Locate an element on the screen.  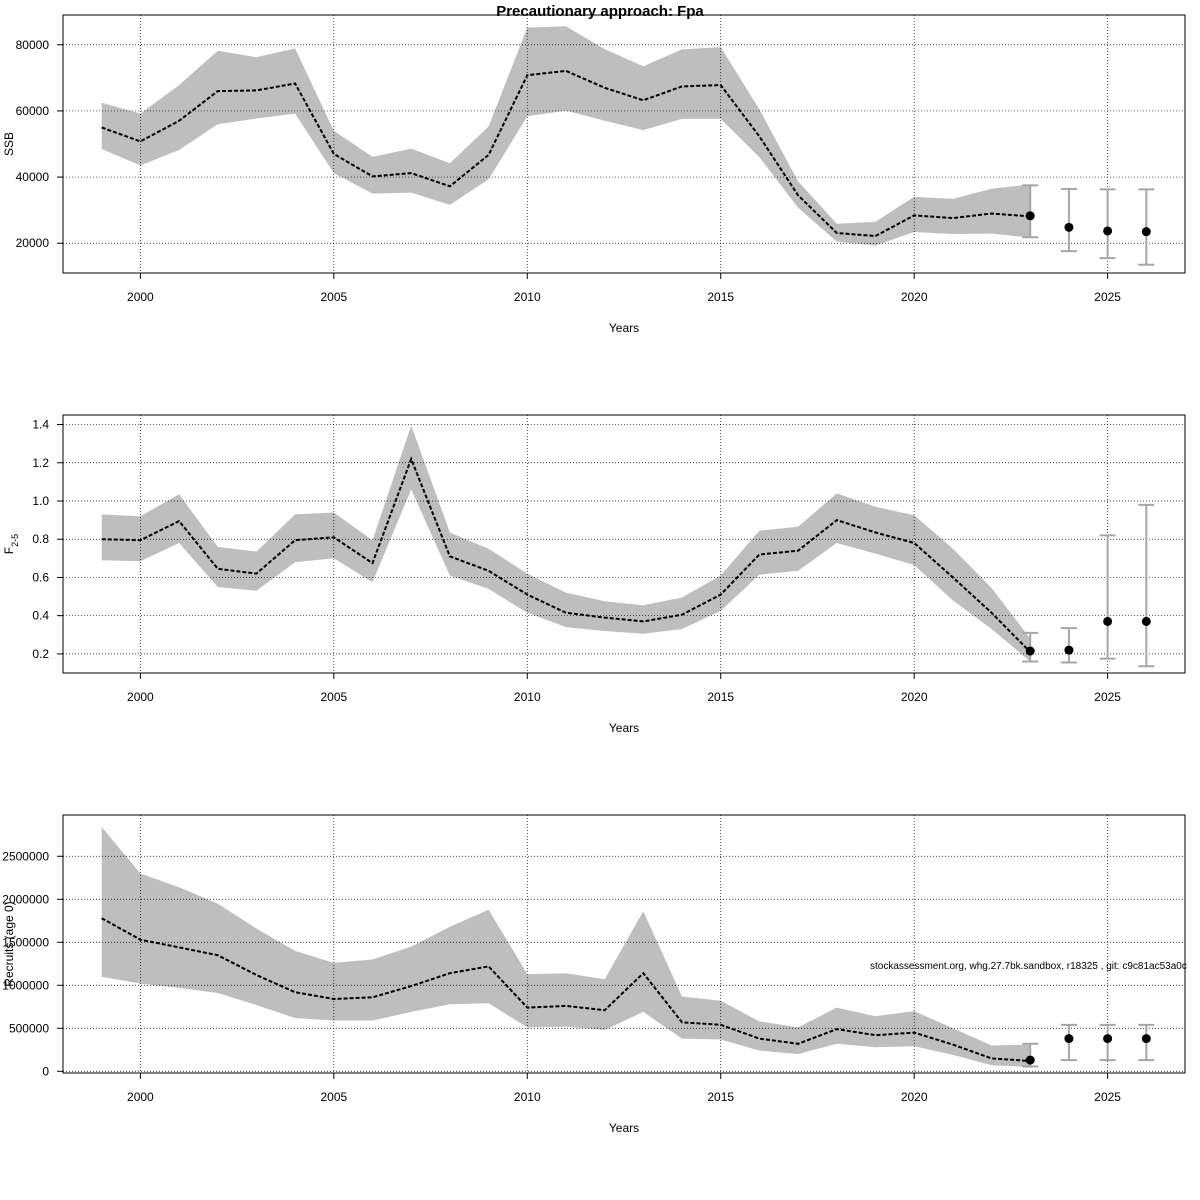
y-tick-label: 40000 is located at coordinates (33, 177).